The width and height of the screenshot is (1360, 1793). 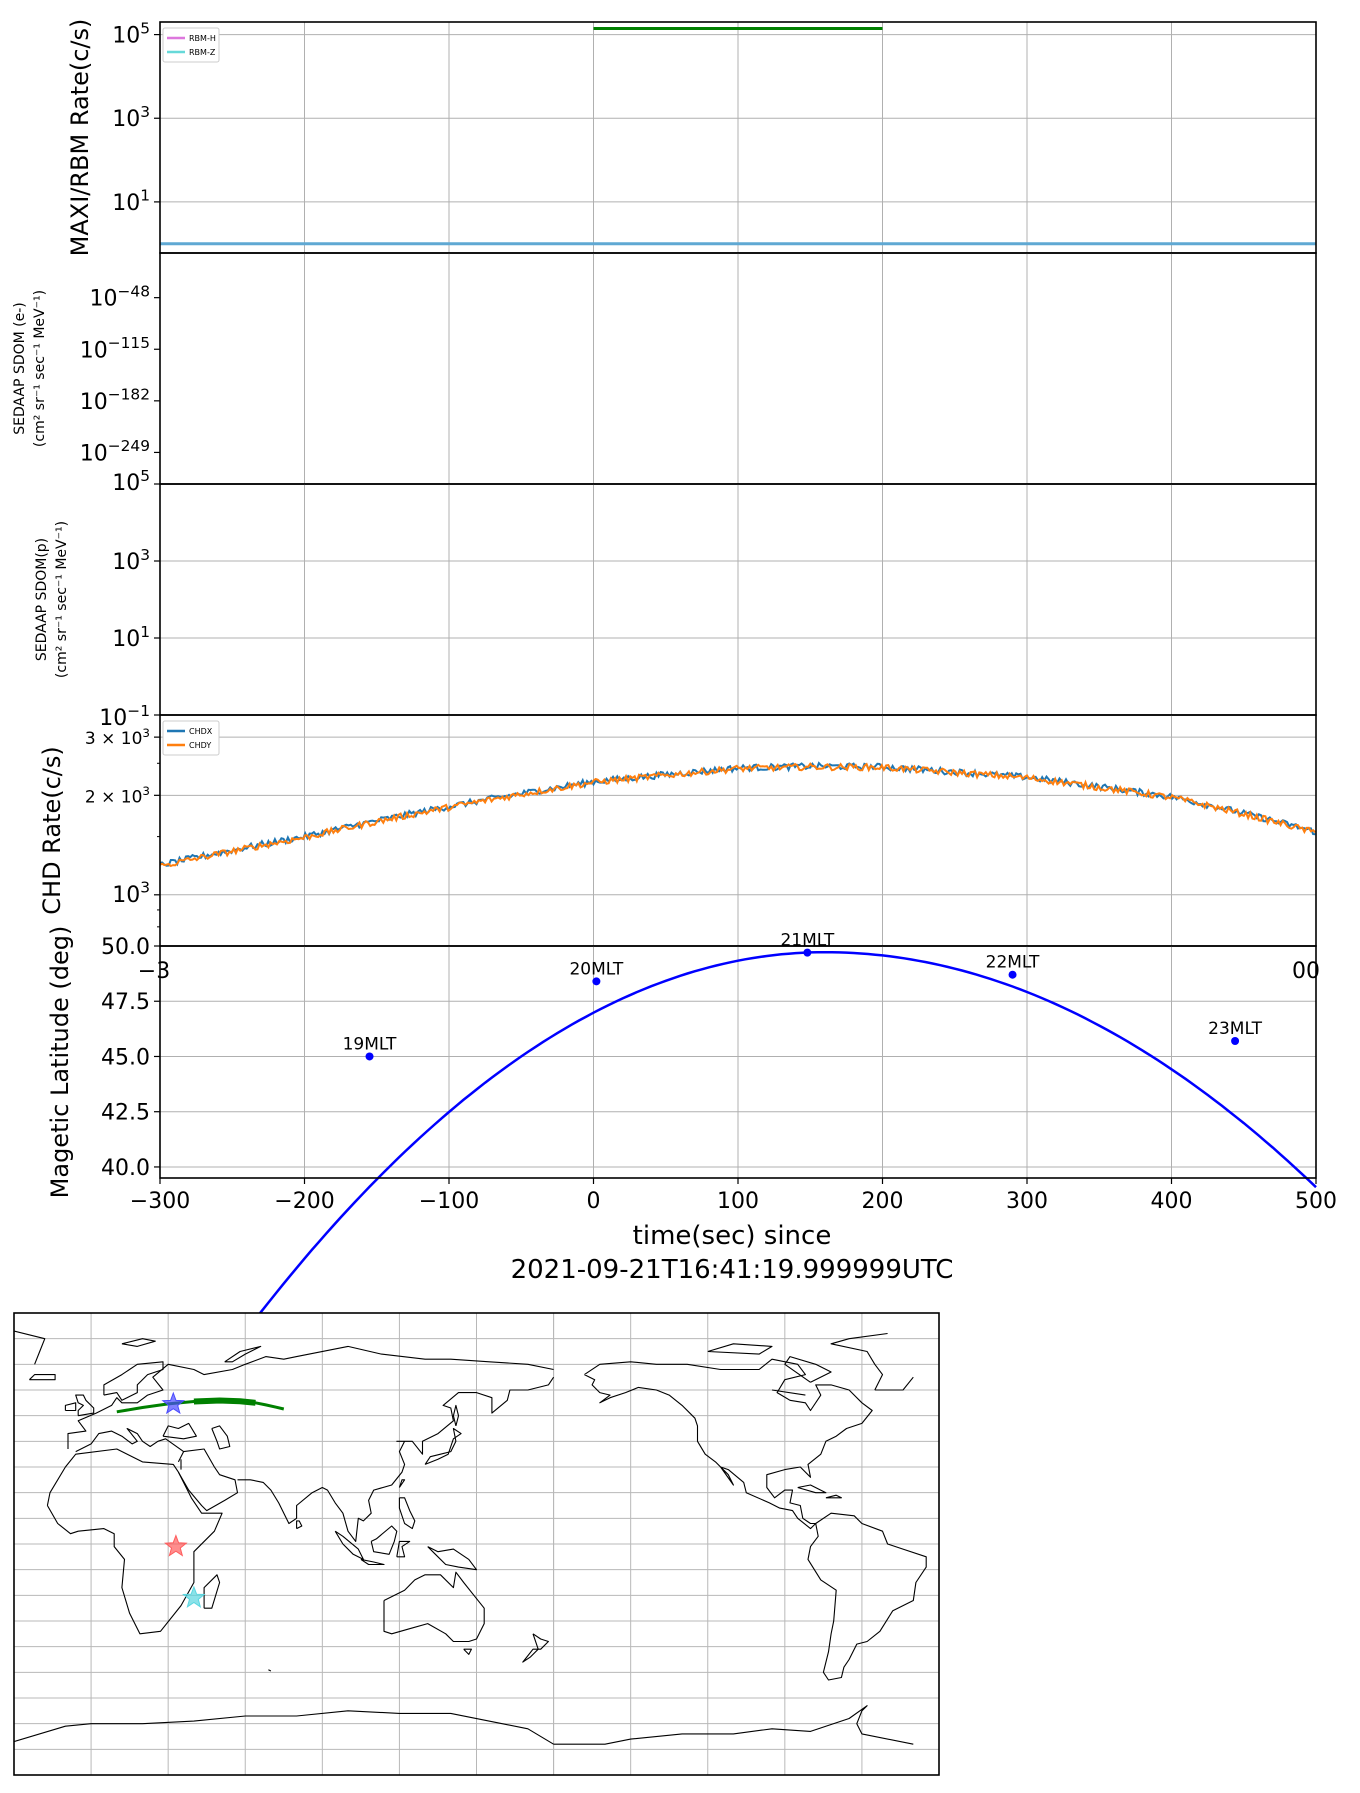 I want to click on coastline-svalbard, so click(x=138, y=1342).